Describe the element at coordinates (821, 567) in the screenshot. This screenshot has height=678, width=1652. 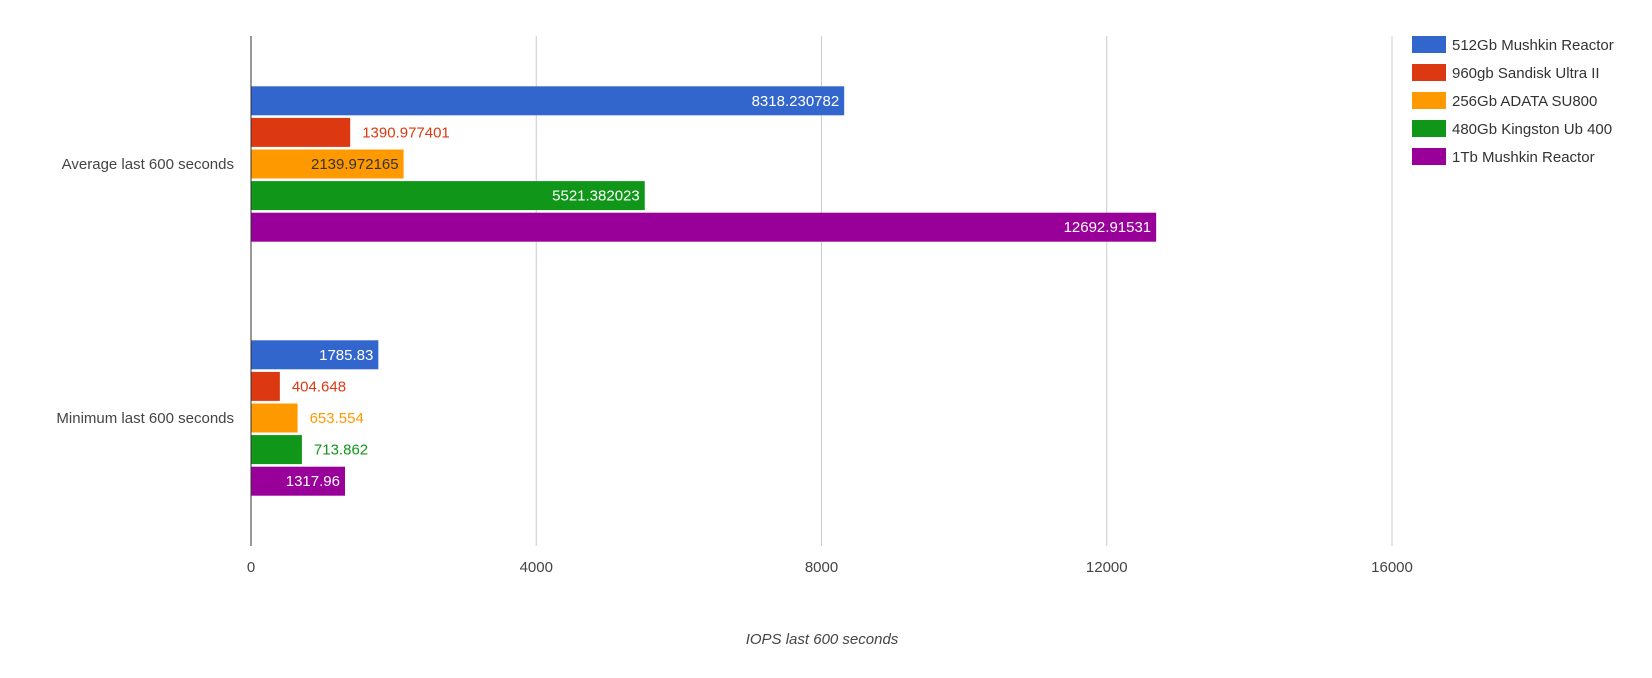
I see `x-tick-label: 8000` at that location.